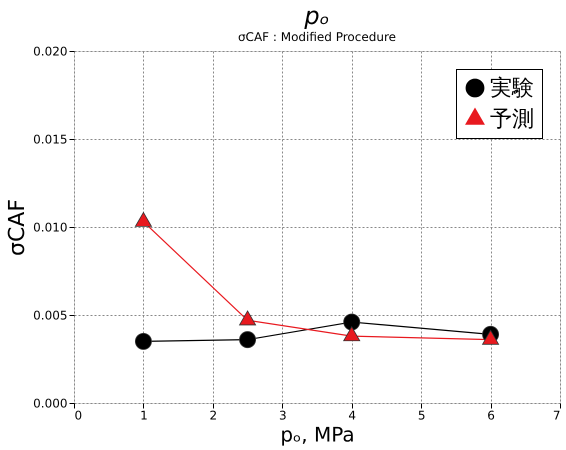 This screenshot has width=566, height=450. I want to click on chart-title: pₒ, so click(316, 16).